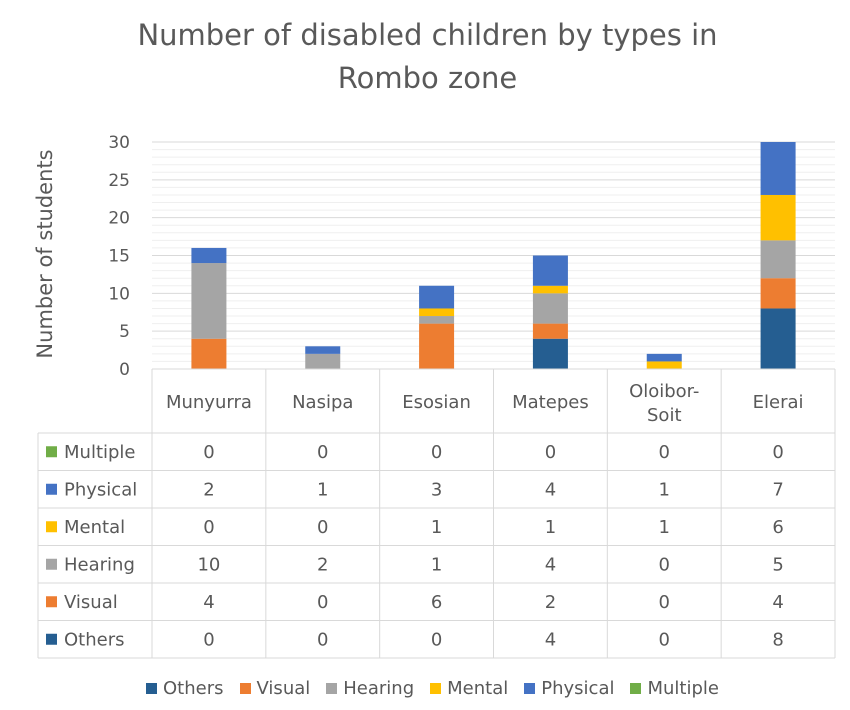 The height and width of the screenshot is (710, 850). I want to click on bar-segment-physical-matepes, so click(550, 270).